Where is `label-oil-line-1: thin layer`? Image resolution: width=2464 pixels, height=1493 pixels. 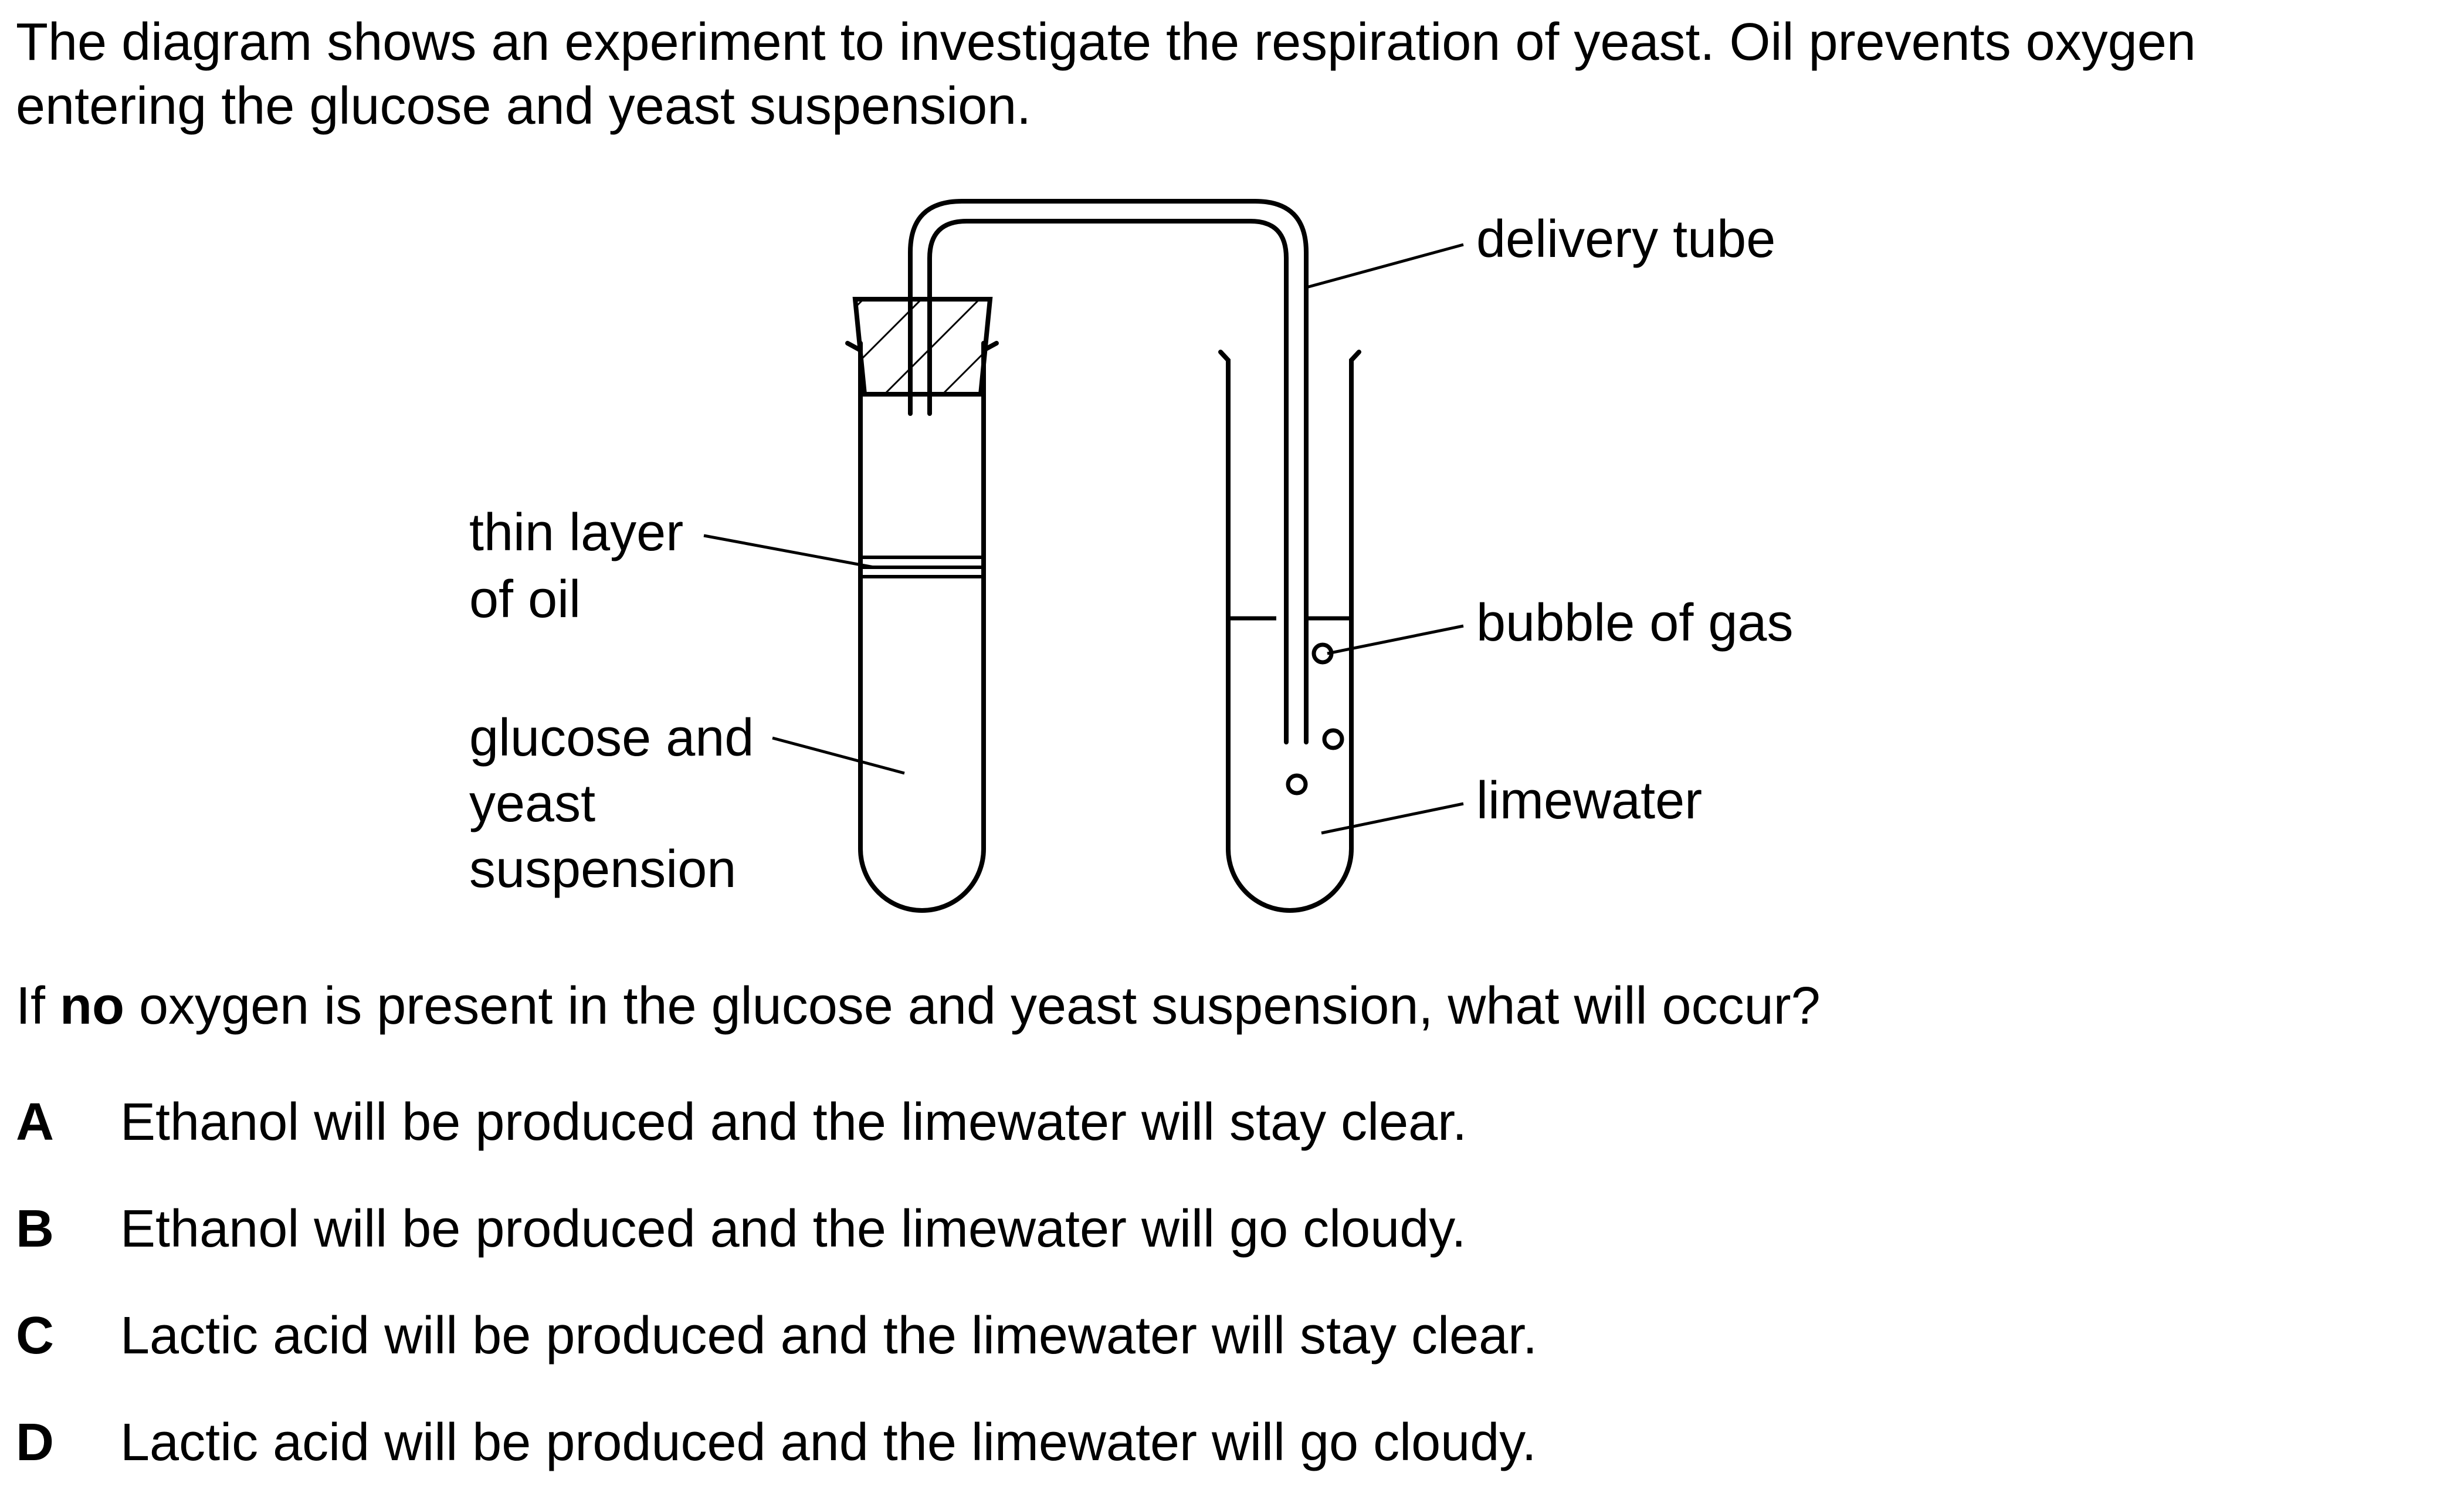
label-oil-line-1: thin layer is located at coordinates (576, 532).